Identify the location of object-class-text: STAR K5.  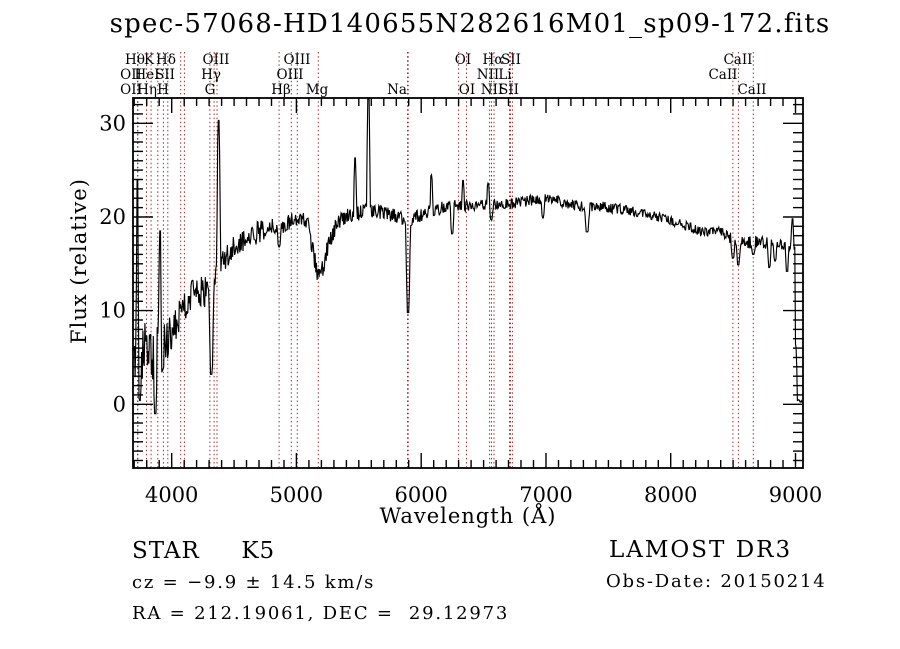
(204, 551).